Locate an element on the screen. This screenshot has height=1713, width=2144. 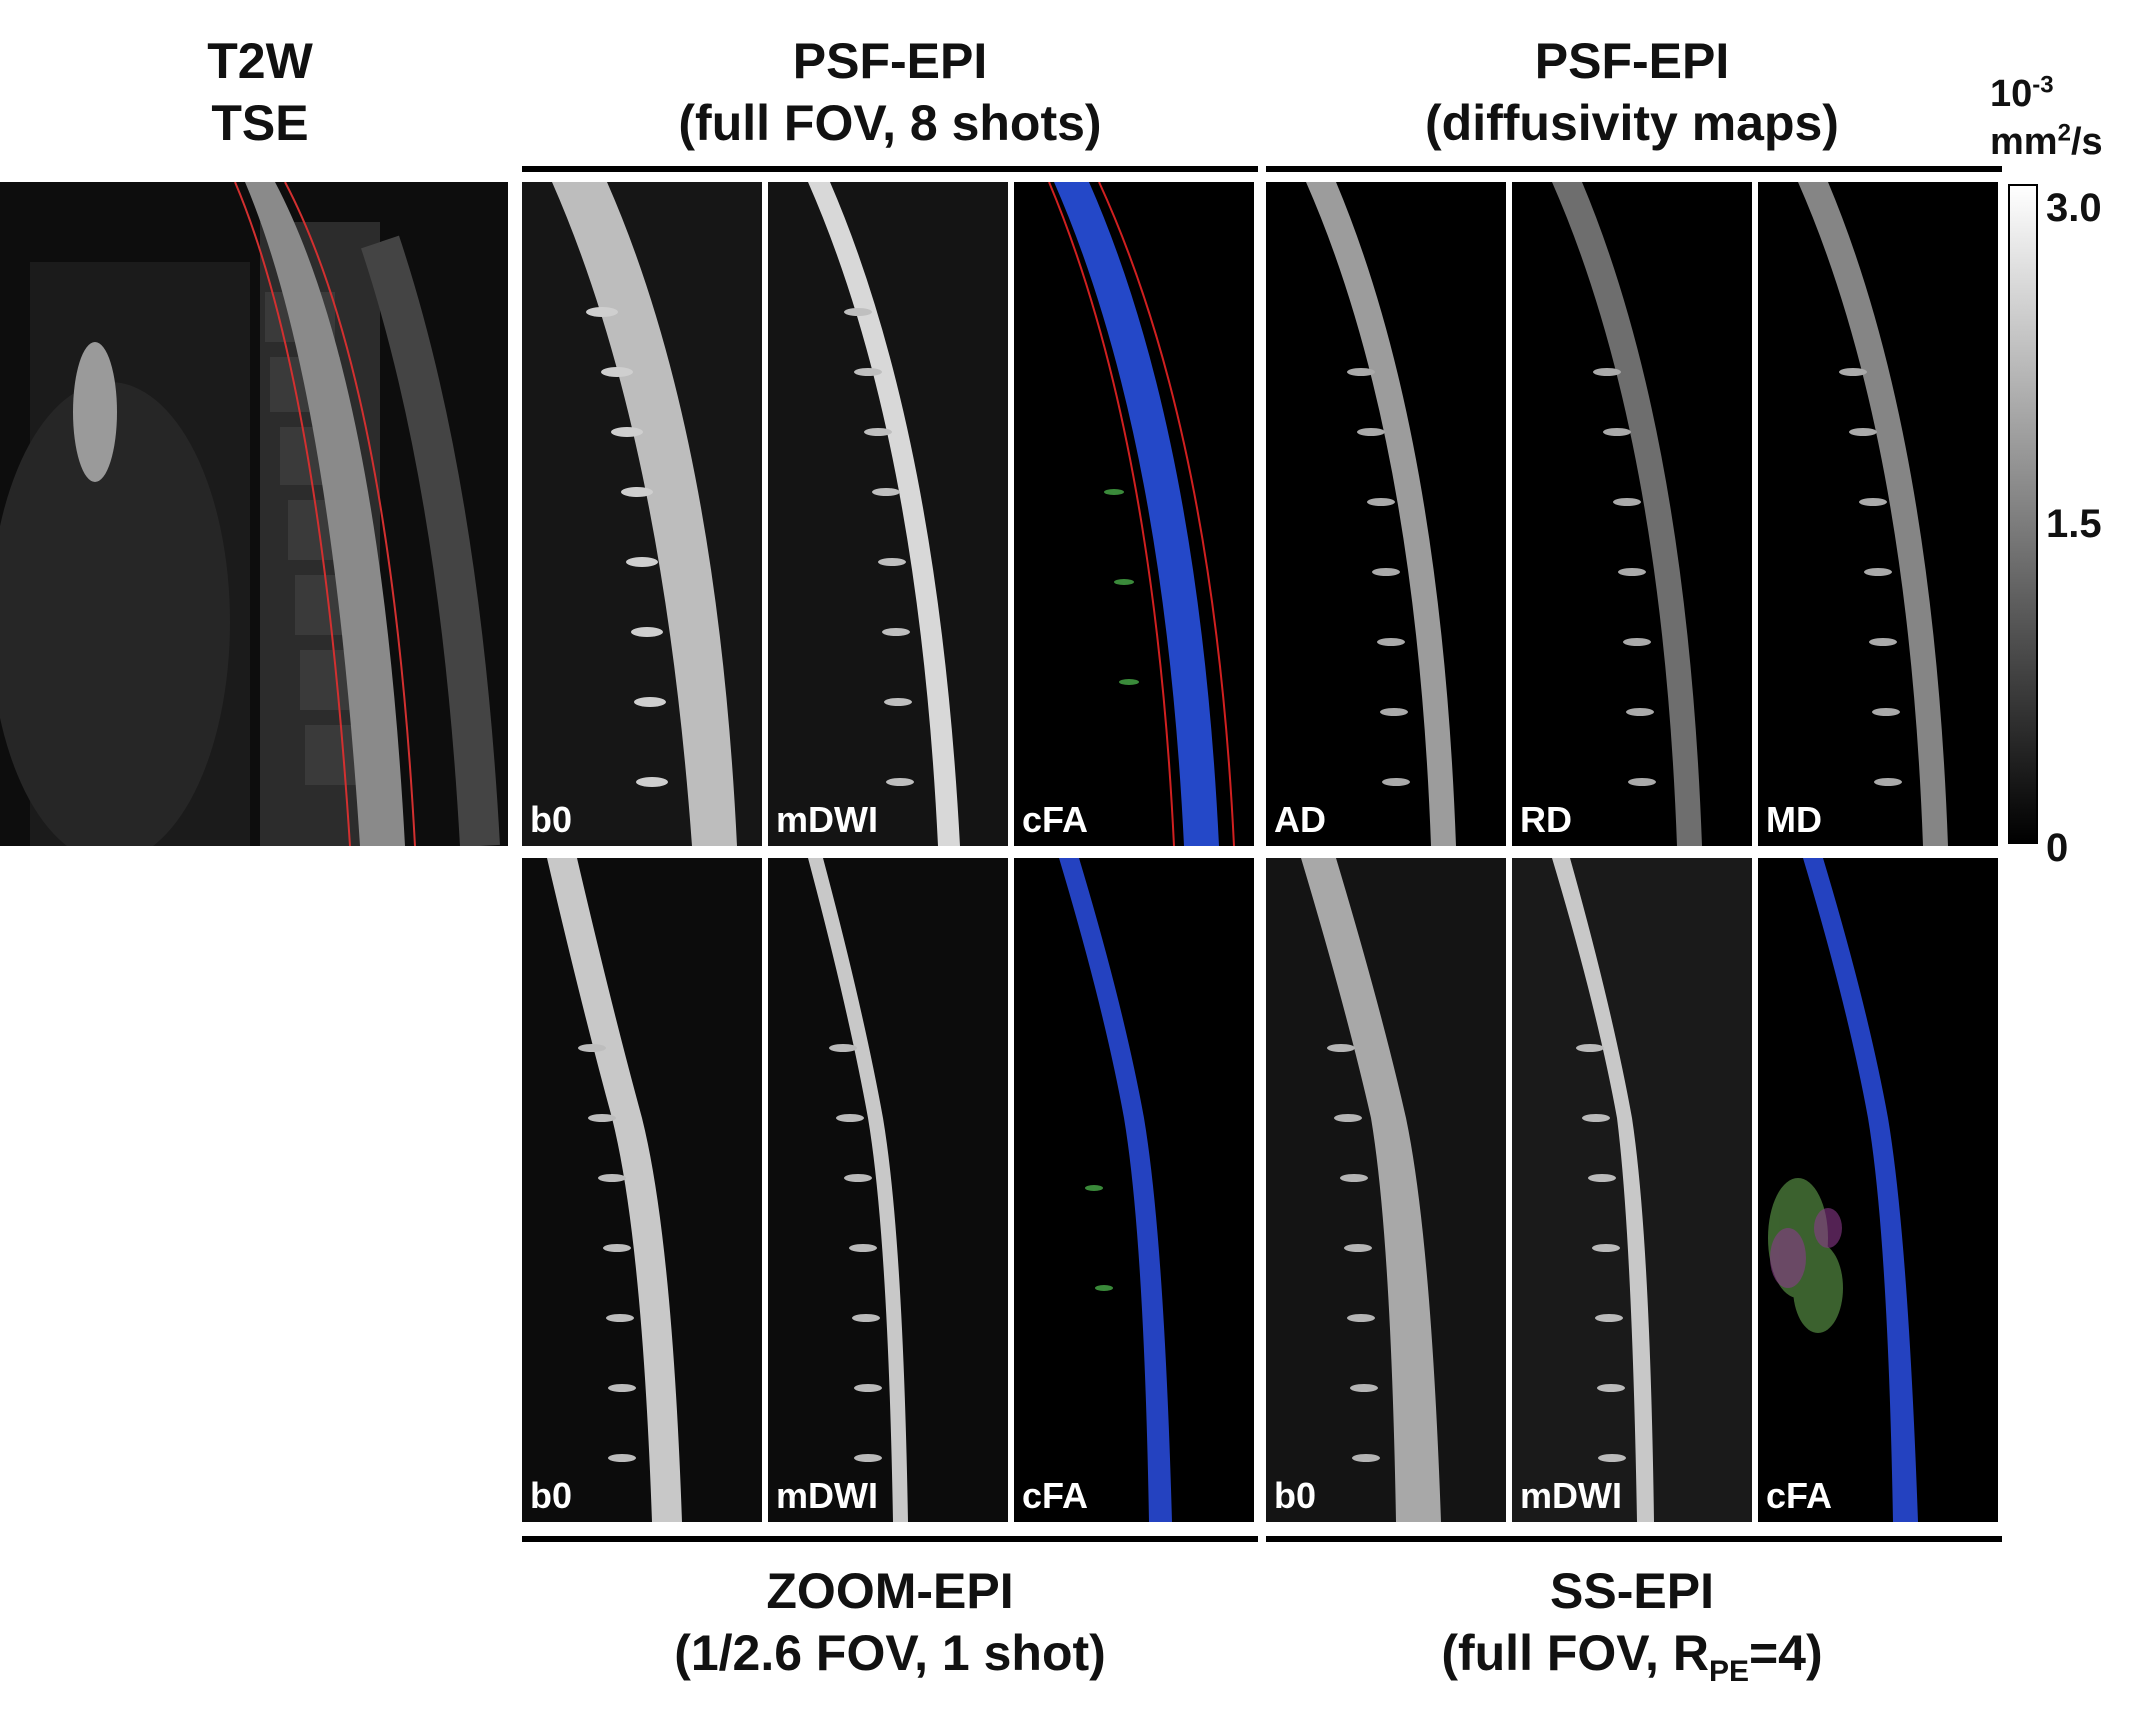
ss-footer: SS-EPI (full FOV, RPE=4) is located at coordinates (1632, 1631).